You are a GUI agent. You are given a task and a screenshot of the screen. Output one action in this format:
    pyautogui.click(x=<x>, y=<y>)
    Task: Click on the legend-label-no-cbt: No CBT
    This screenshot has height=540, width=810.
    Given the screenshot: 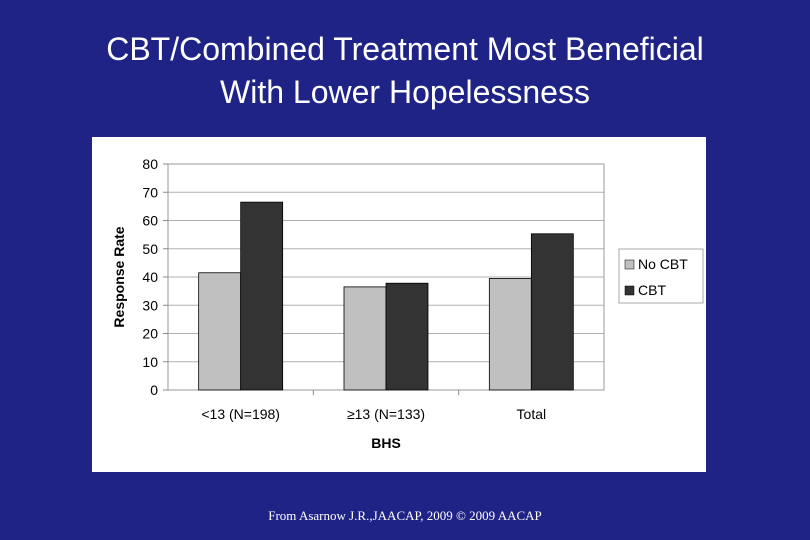 What is the action you would take?
    pyautogui.click(x=663, y=264)
    